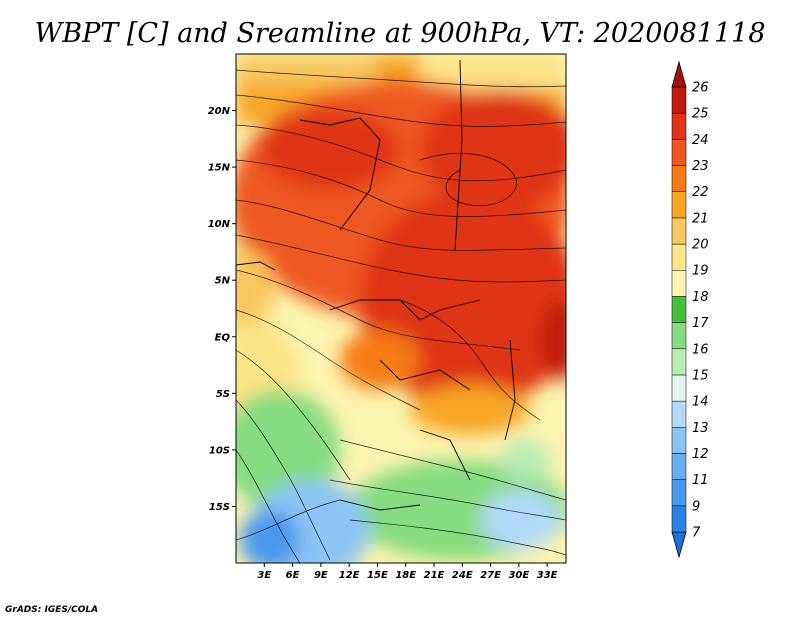 The width and height of the screenshot is (800, 618). I want to click on colorbar-label: 22, so click(700, 192).